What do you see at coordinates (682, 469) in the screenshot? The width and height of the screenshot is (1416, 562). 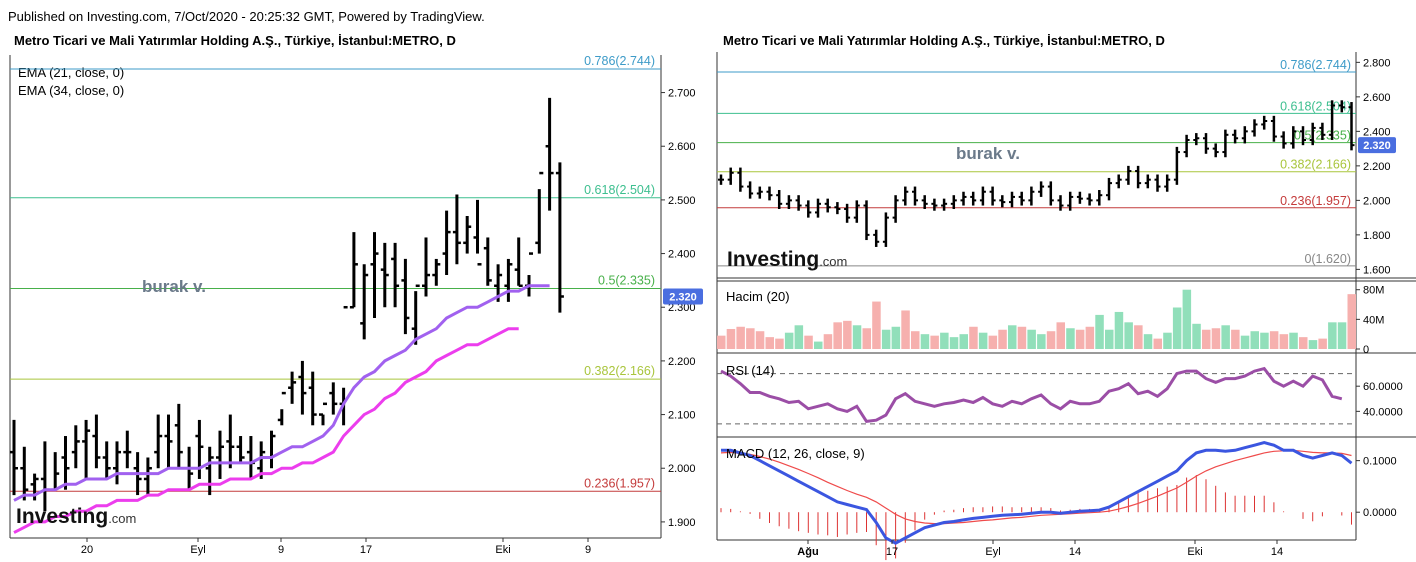 I see `left-y-tick-label: 2.000` at bounding box center [682, 469].